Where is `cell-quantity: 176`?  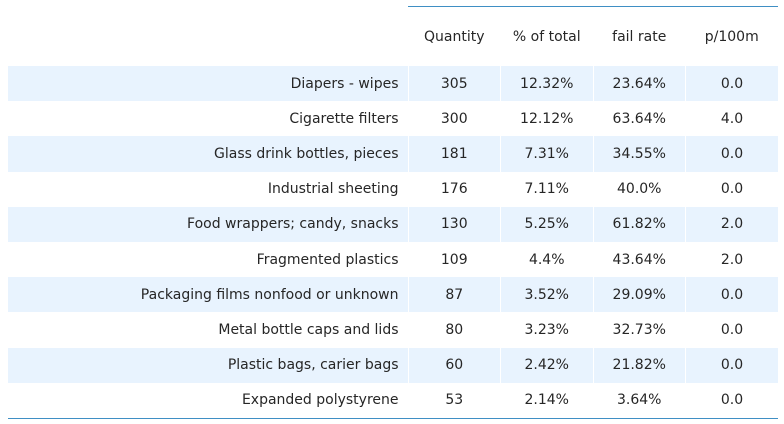 cell-quantity: 176 is located at coordinates (454, 189).